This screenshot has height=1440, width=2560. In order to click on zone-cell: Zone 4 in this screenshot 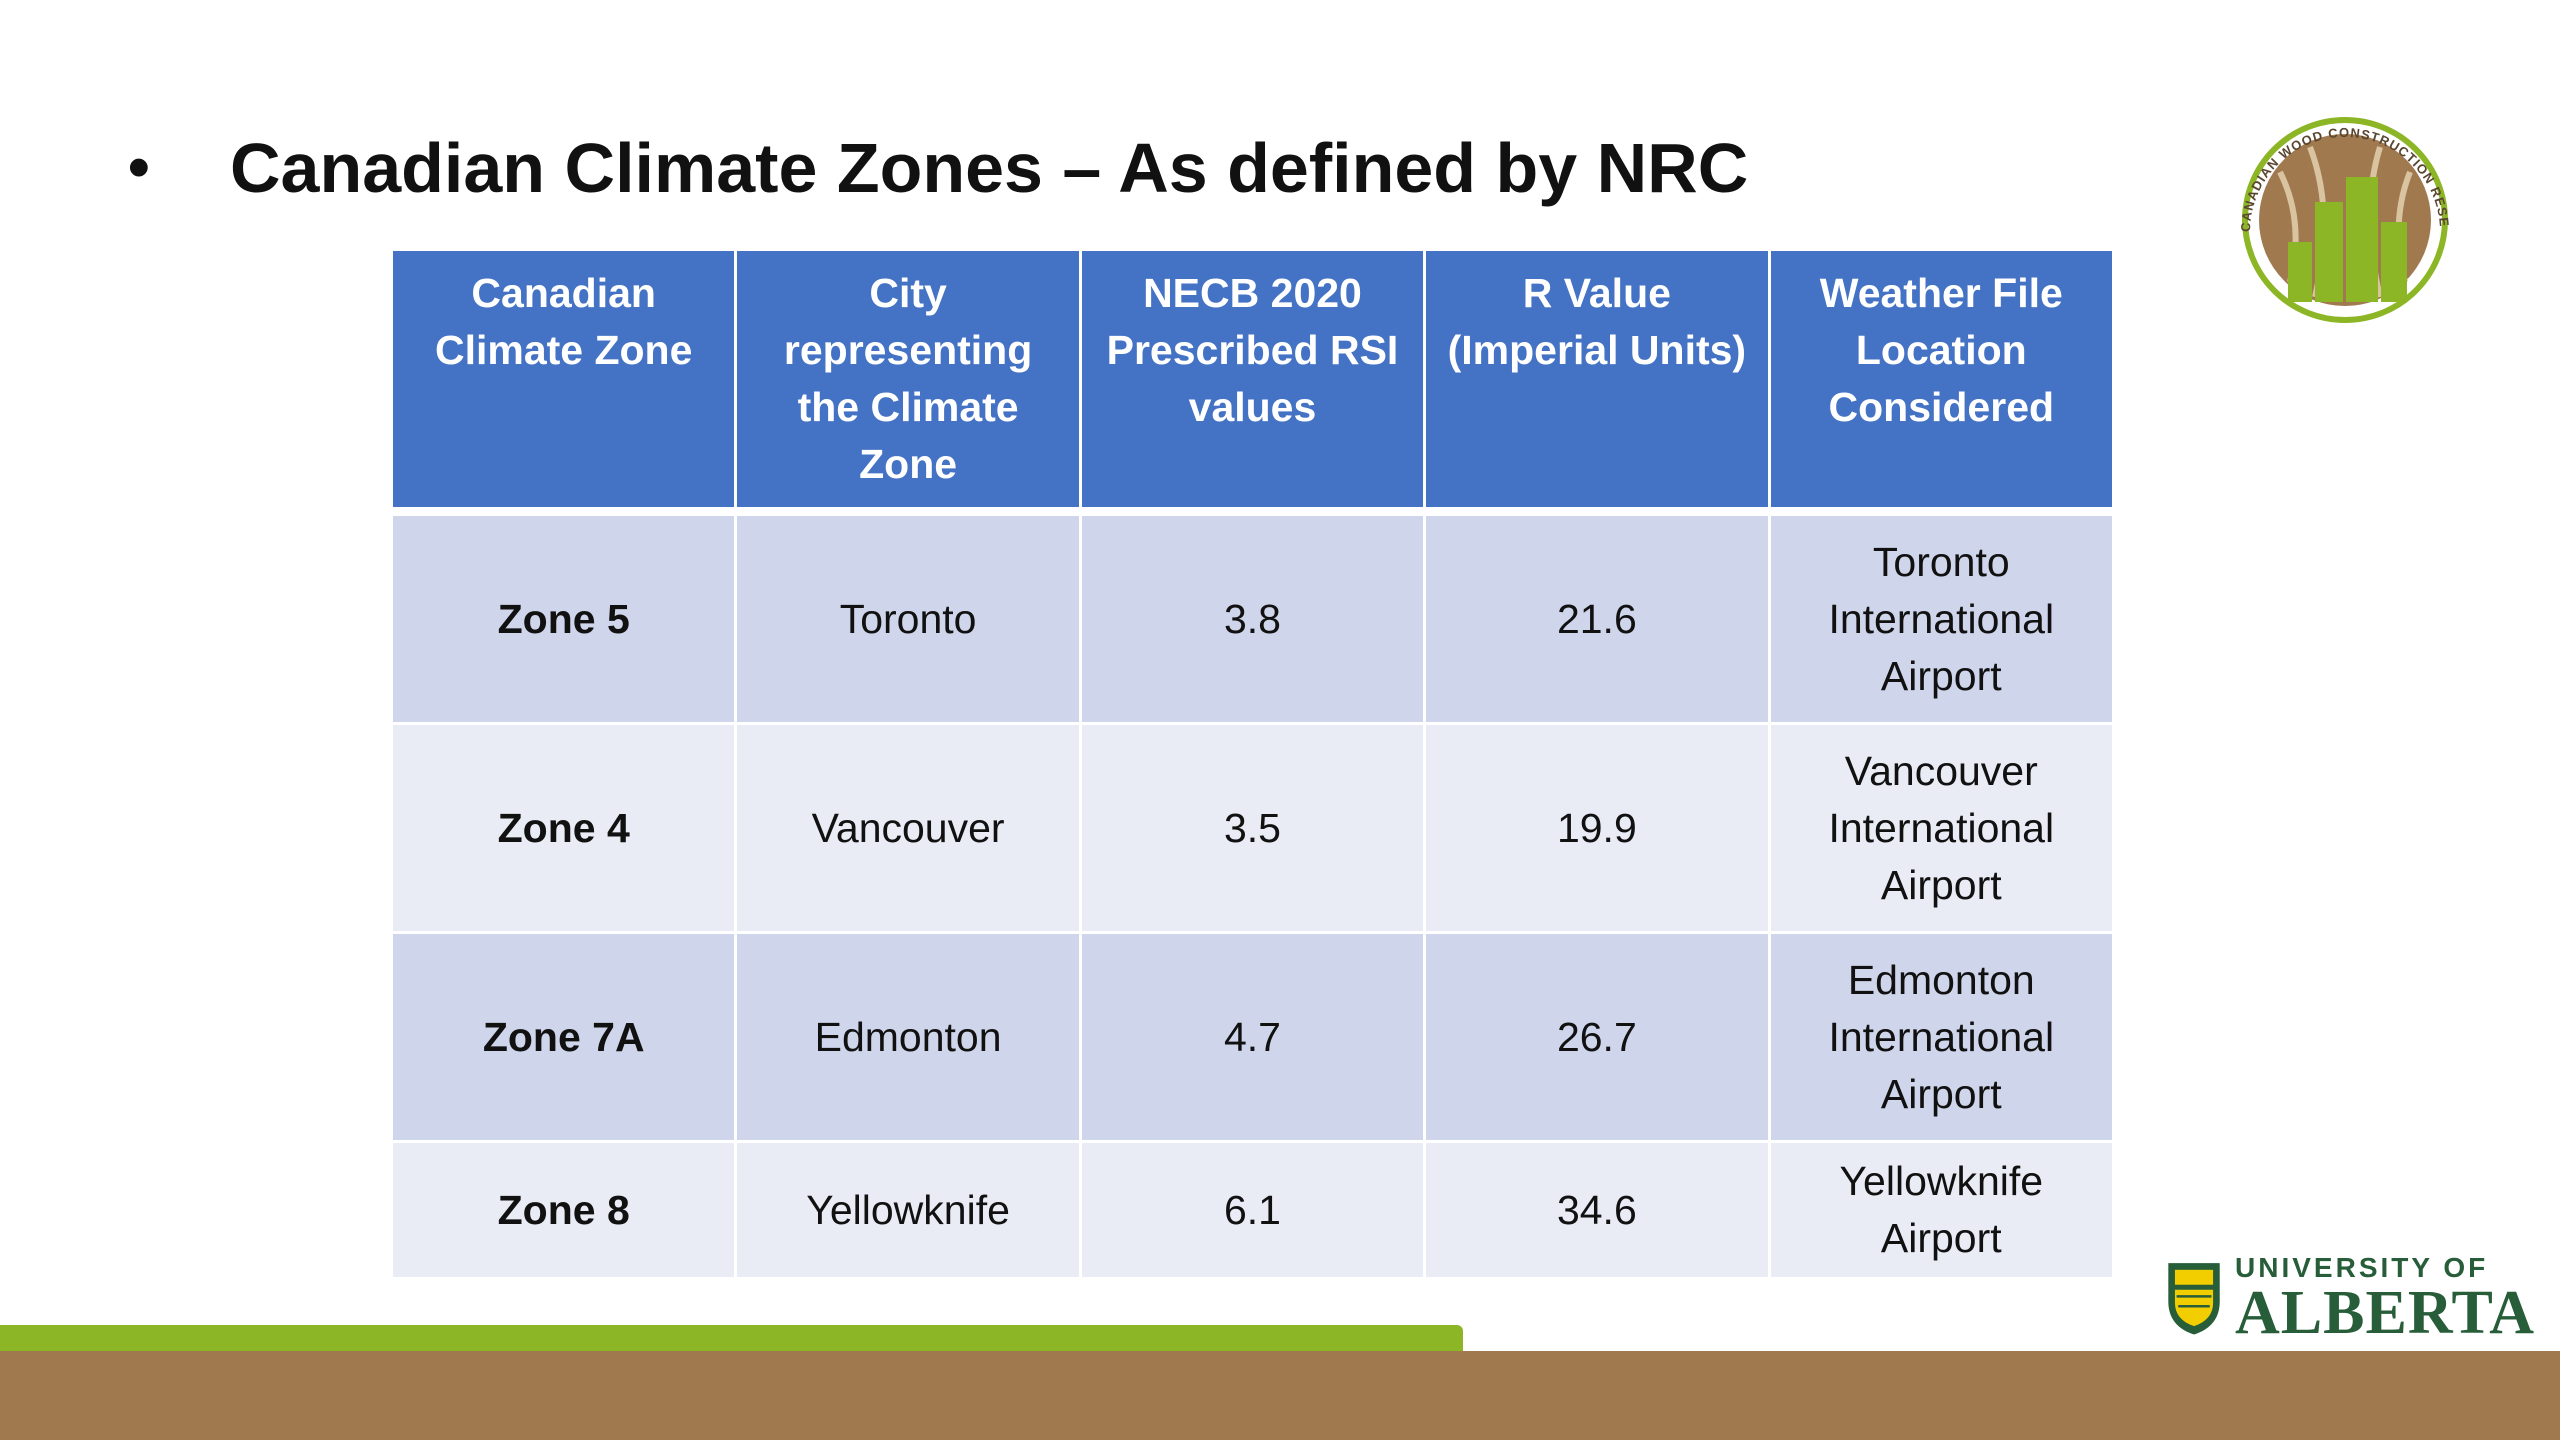, I will do `click(564, 828)`.